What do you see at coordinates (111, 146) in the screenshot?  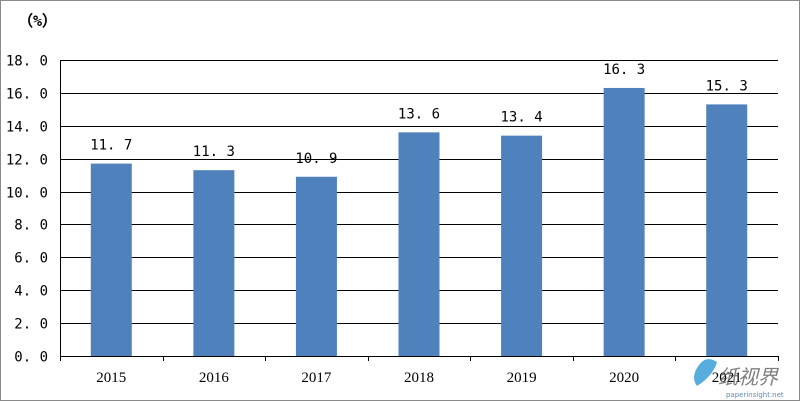 I see `data-label: 11. 7` at bounding box center [111, 146].